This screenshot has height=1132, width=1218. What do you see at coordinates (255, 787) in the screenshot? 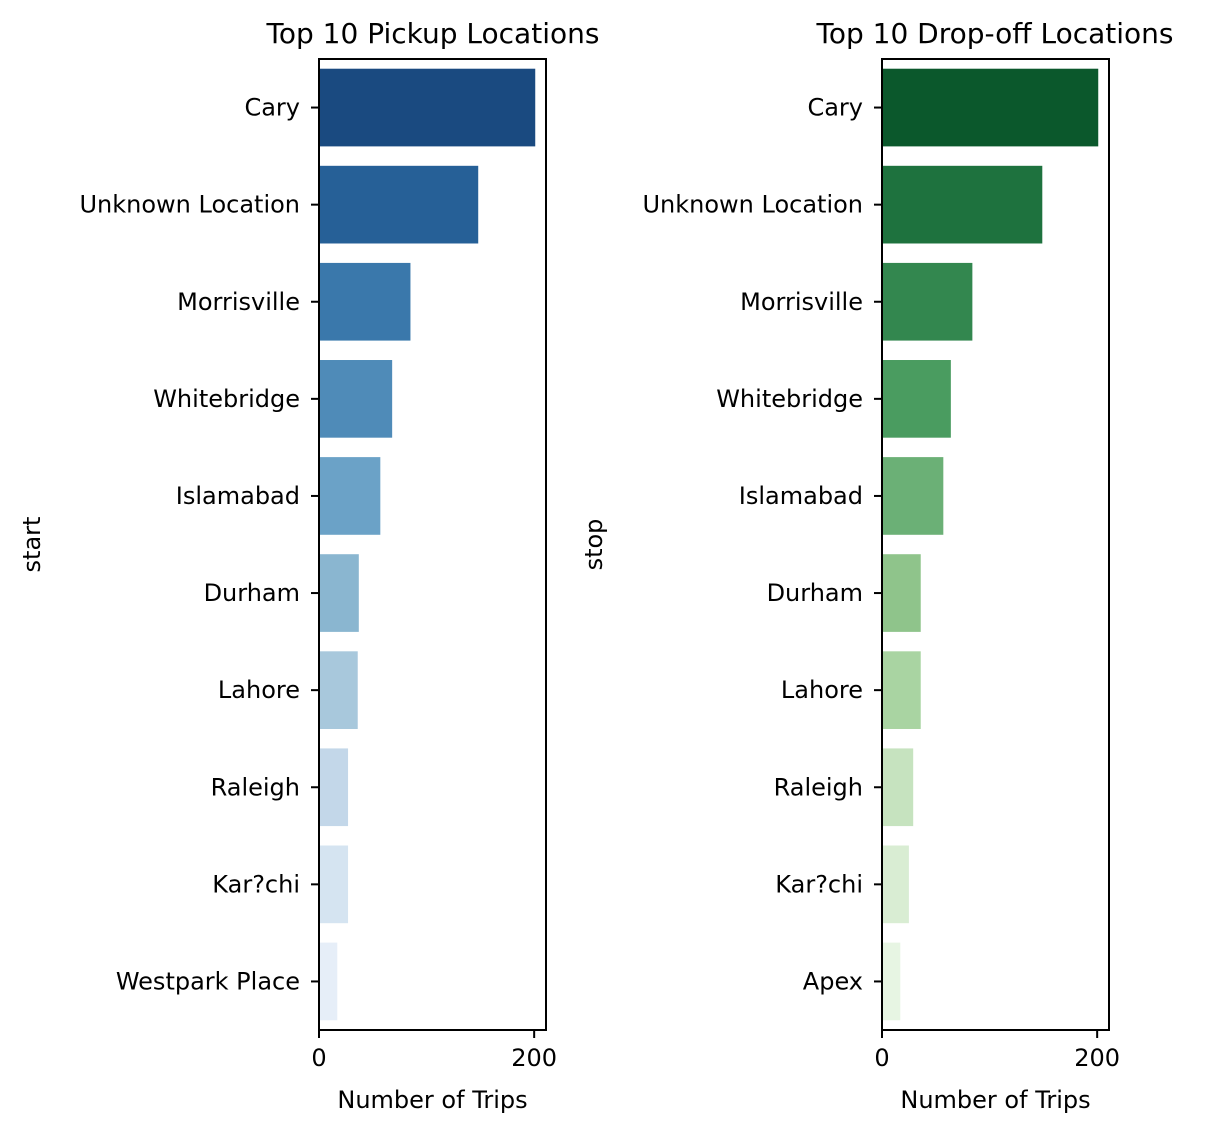
I see `pickup-category-label-8: Raleigh` at bounding box center [255, 787].